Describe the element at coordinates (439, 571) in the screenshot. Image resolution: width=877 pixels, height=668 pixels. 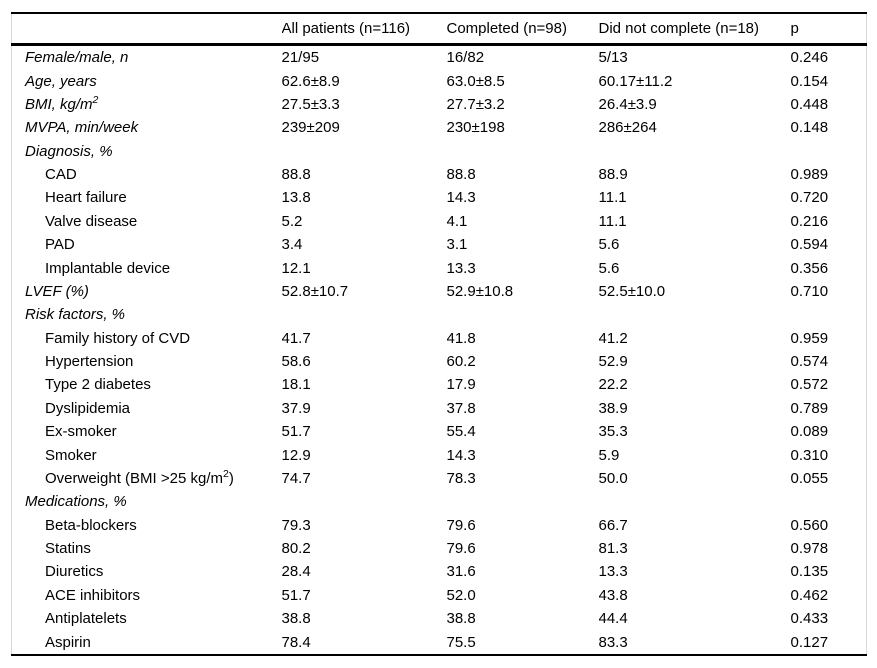
I see `table-row: Diuretics 28.4 31.6 13.3 0.135` at that location.